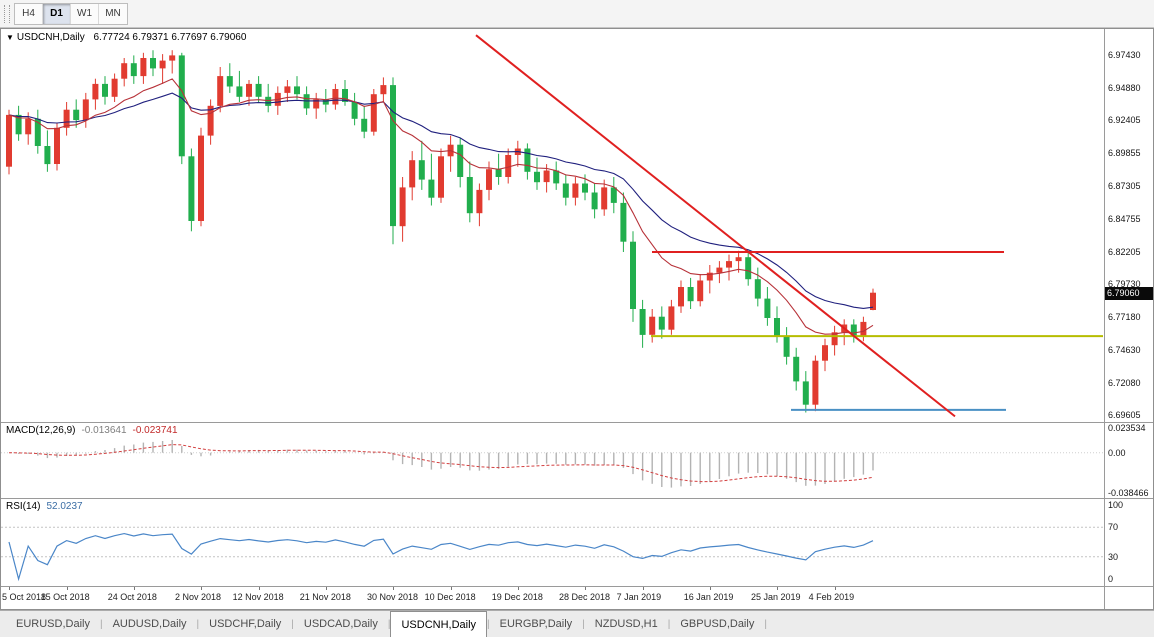  Describe the element at coordinates (53, 624) in the screenshot. I see `chart-tab-eurusd: EURUSD,Daily` at that location.